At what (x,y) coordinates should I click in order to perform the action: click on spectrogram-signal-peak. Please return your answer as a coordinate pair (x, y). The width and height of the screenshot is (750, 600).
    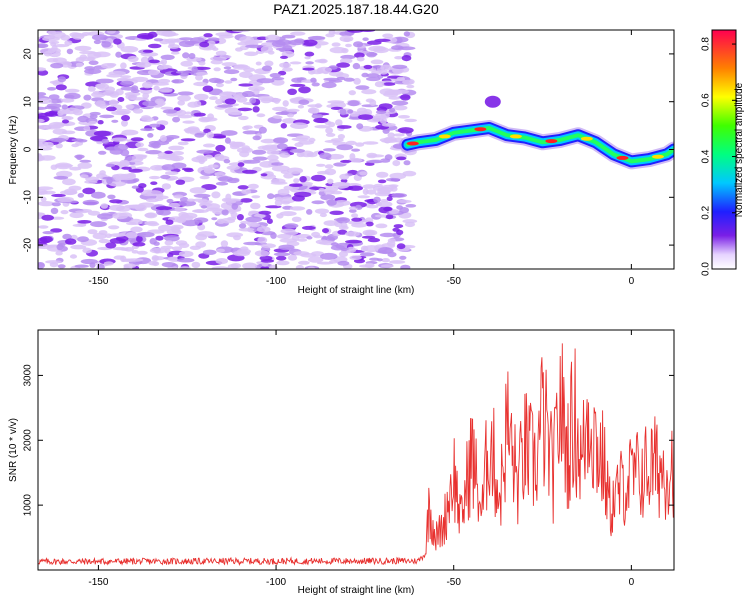
    Looking at the image, I should click on (551, 141).